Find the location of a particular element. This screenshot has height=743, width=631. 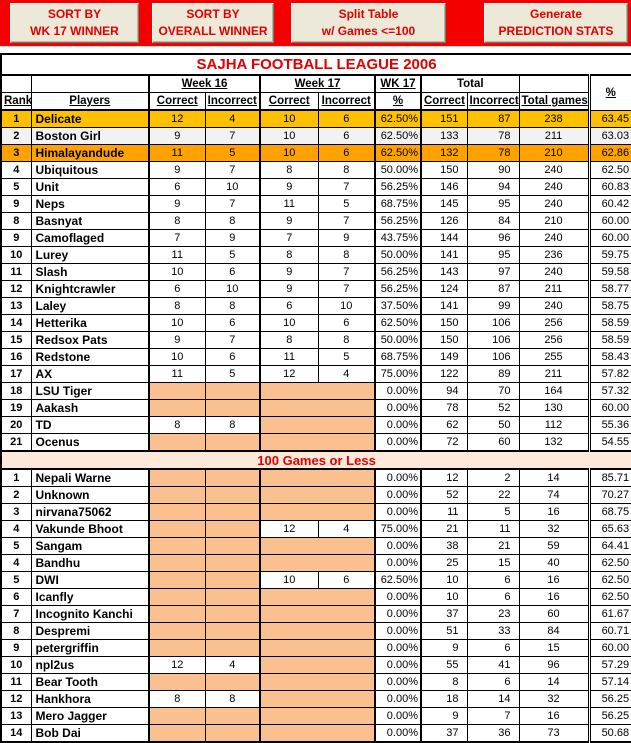

total-correct-cell: 126 is located at coordinates (444, 221).